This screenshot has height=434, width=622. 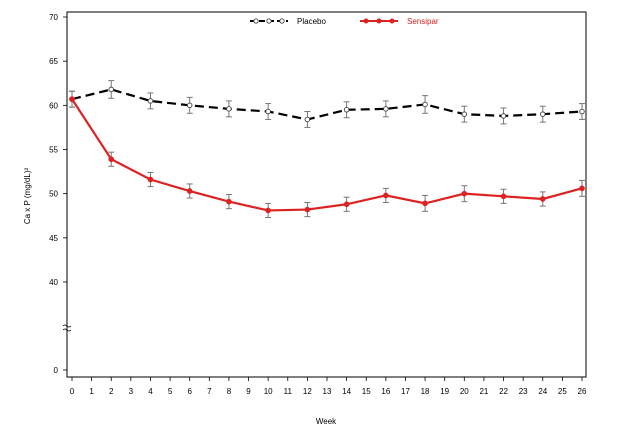 I want to click on x-tick-label: 6, so click(x=189, y=391).